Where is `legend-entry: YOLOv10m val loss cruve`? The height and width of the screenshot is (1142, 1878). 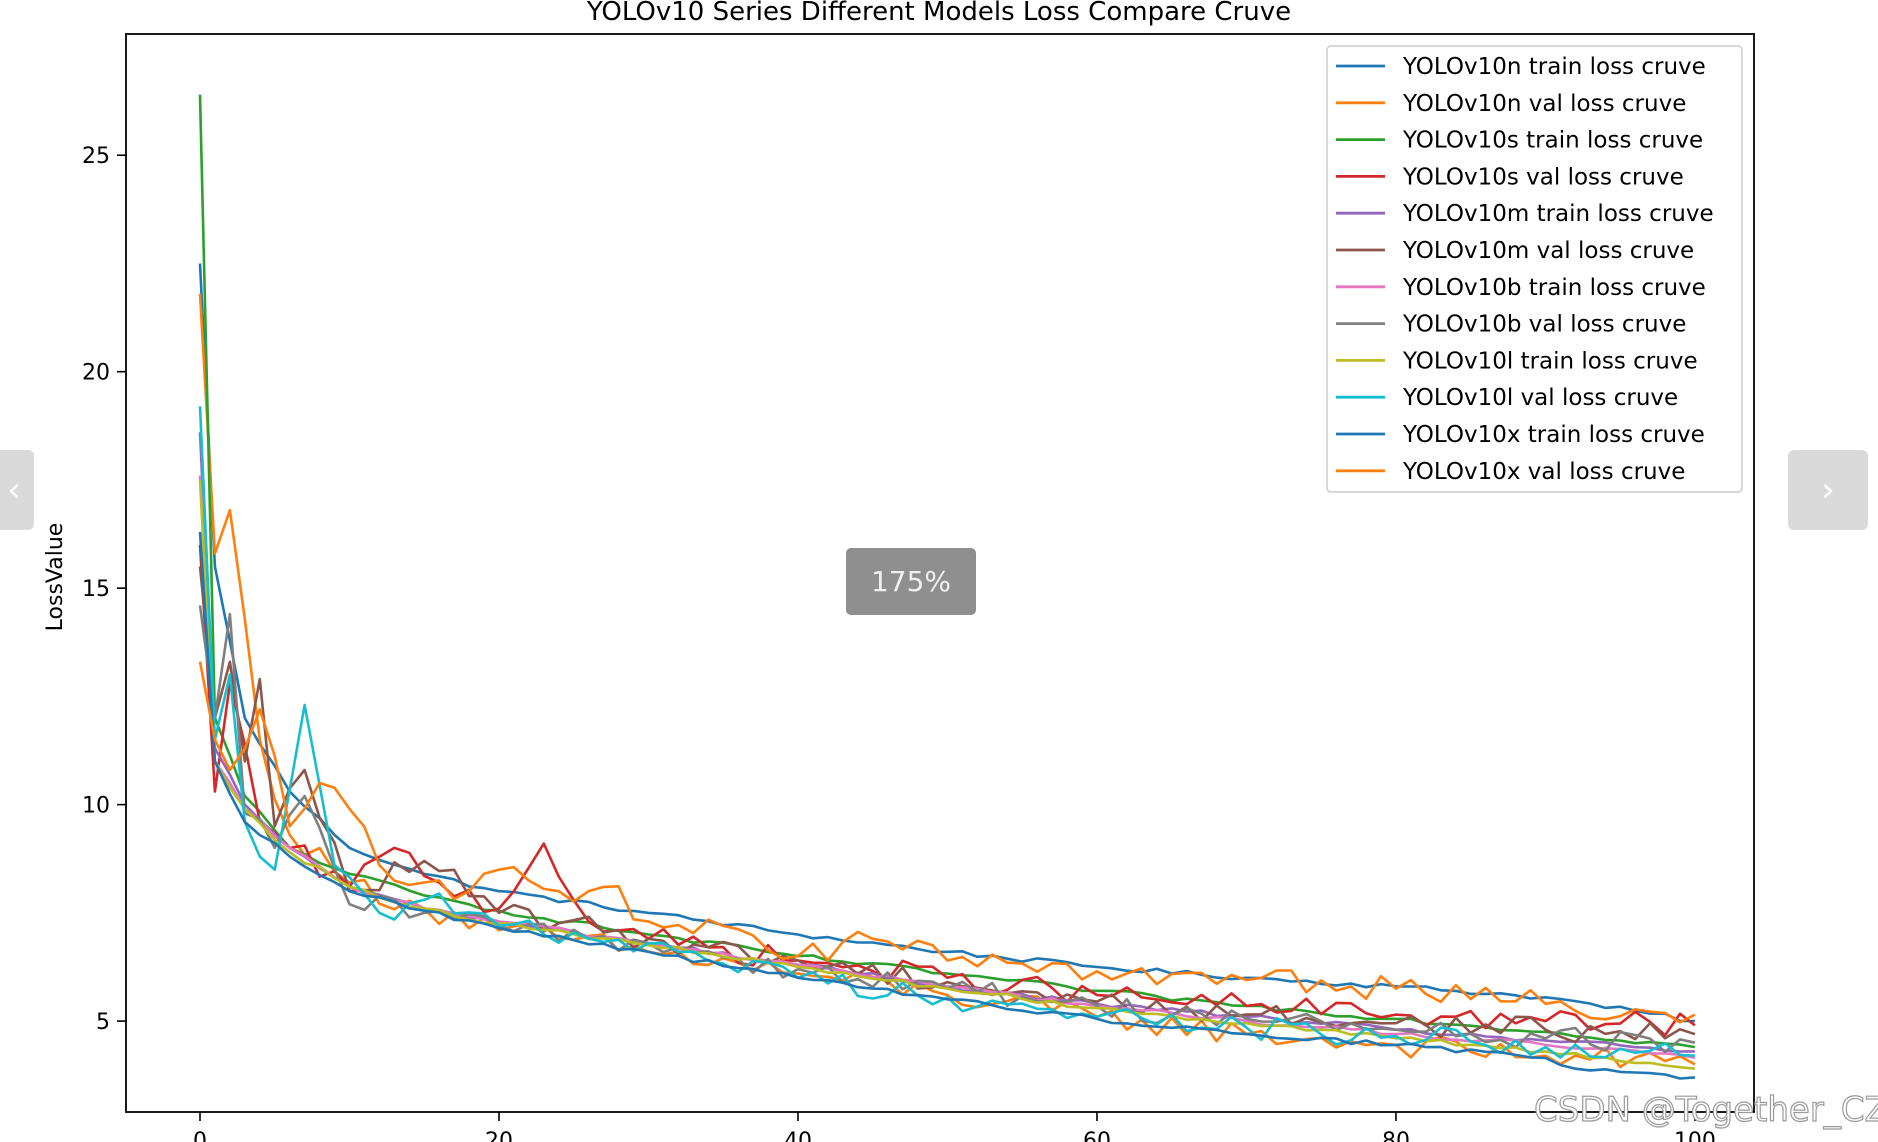
legend-entry: YOLOv10m val loss cruve is located at coordinates (1548, 251).